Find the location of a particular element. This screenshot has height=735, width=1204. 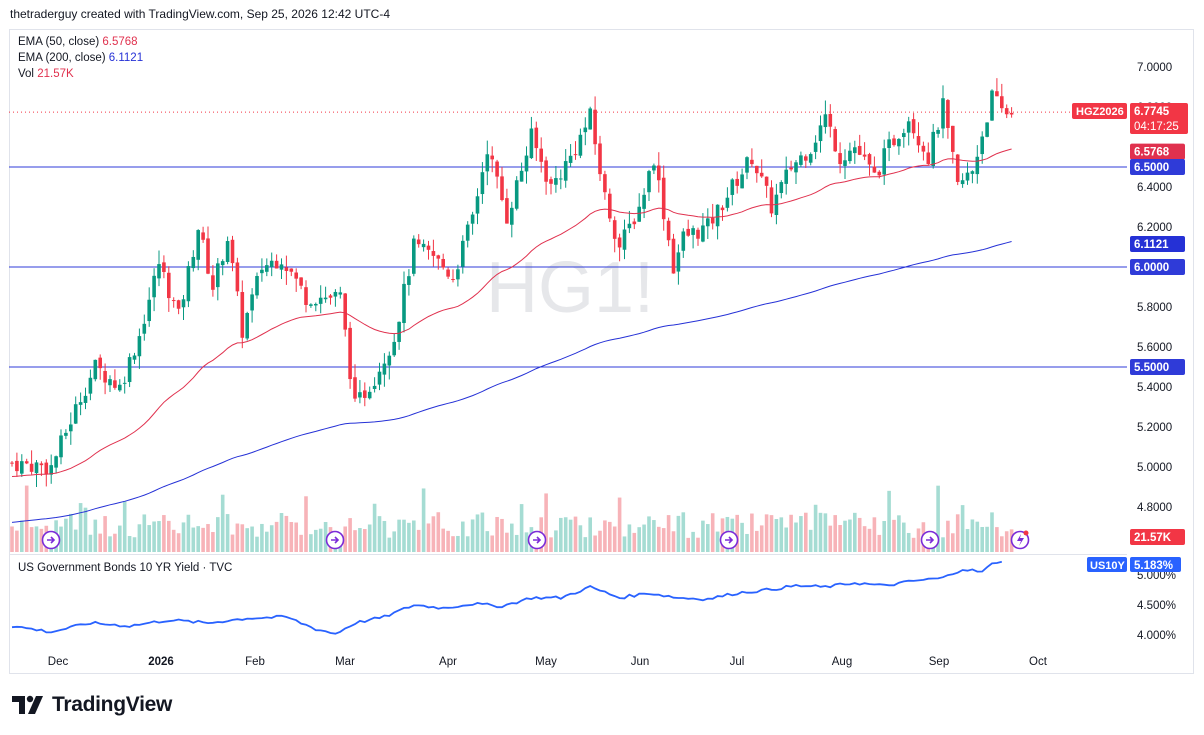

time-tick-label: Sep is located at coordinates (939, 662).